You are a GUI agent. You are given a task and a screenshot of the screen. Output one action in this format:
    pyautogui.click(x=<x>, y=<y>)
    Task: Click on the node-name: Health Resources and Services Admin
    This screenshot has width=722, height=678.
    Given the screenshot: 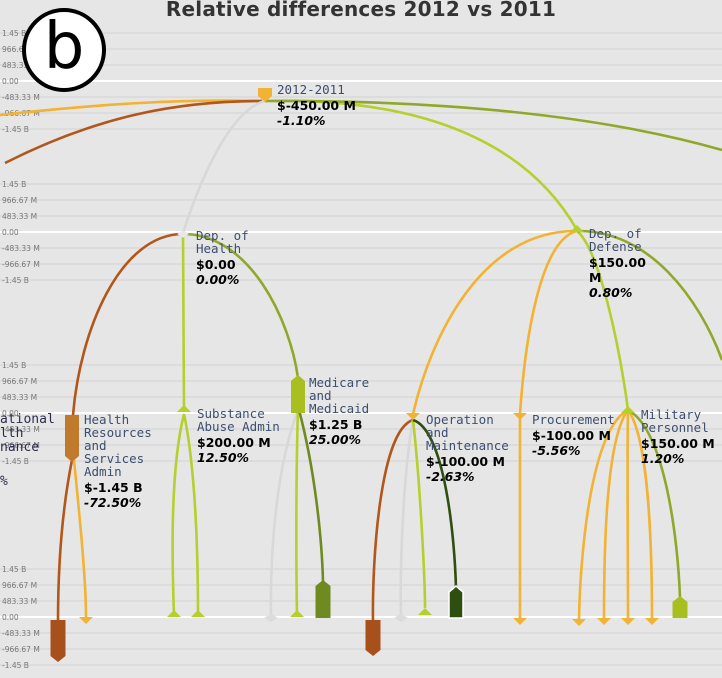 What is the action you would take?
    pyautogui.click(x=118, y=445)
    